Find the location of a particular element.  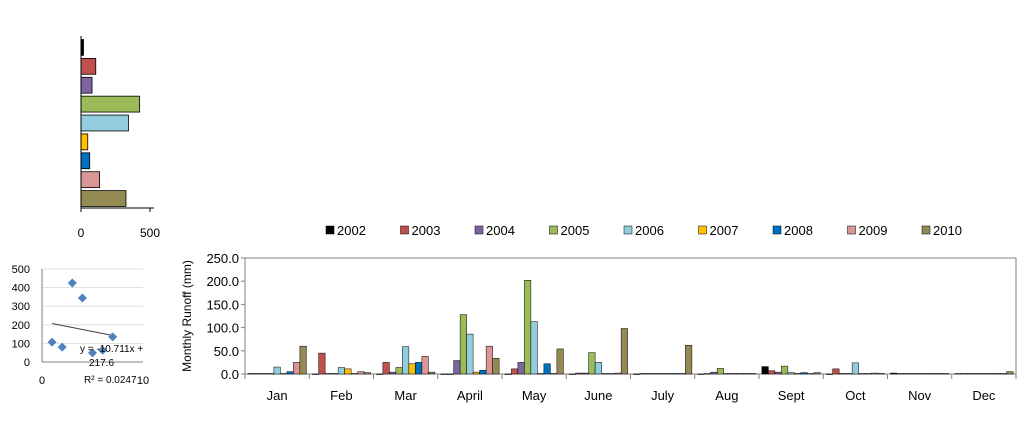

bar-Oct-2009 is located at coordinates (875, 373).